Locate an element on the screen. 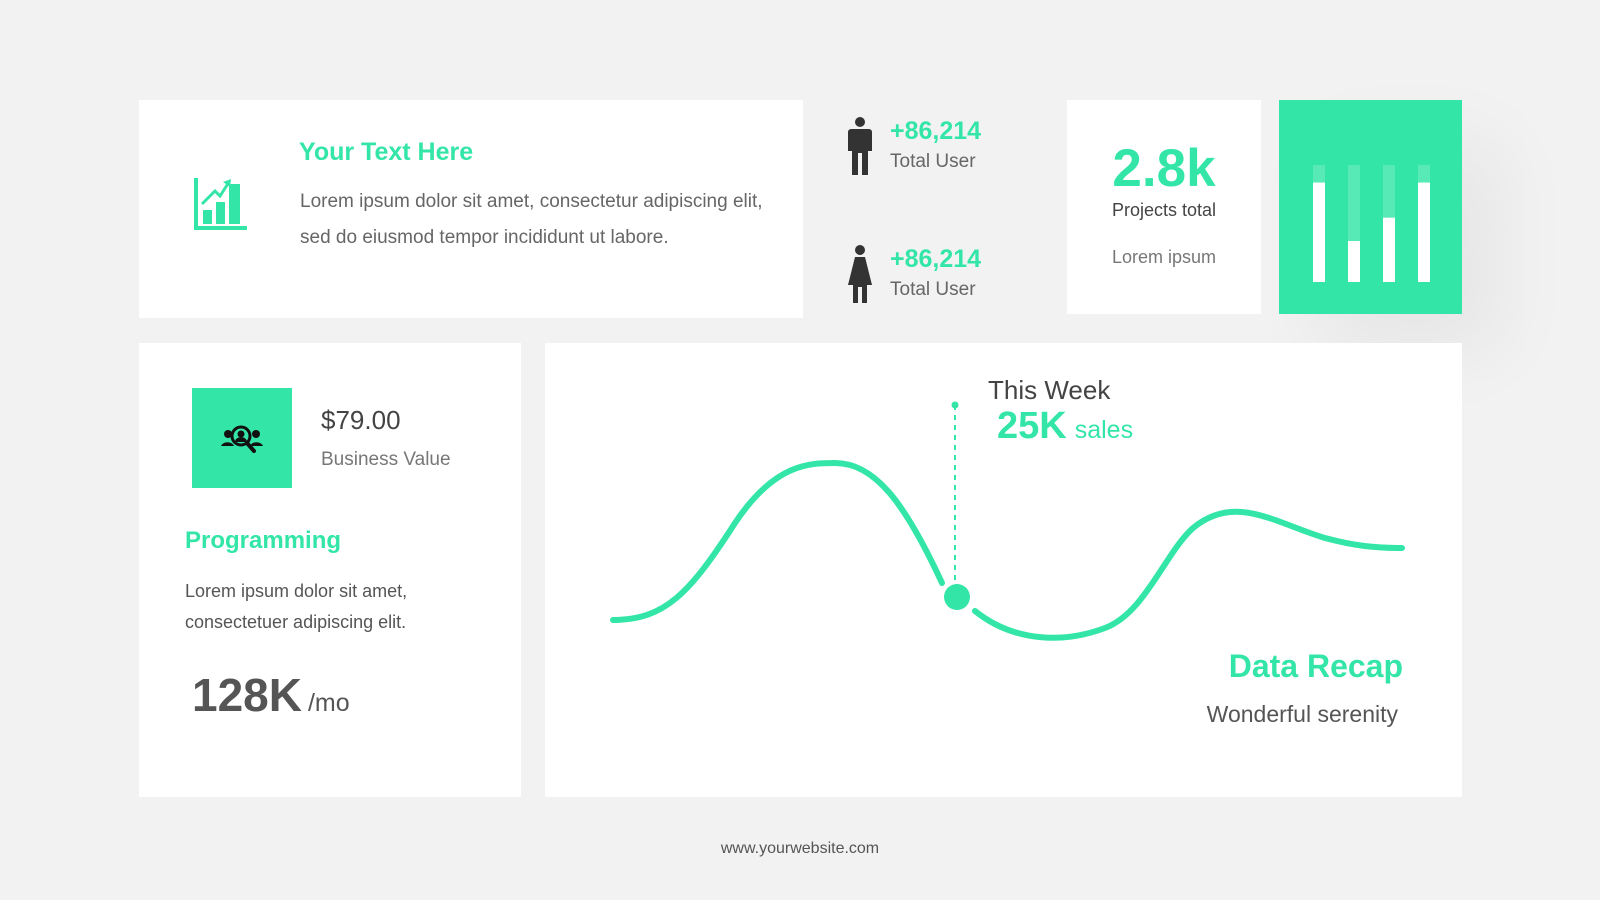  sales-curve is located at coordinates (777, 541).